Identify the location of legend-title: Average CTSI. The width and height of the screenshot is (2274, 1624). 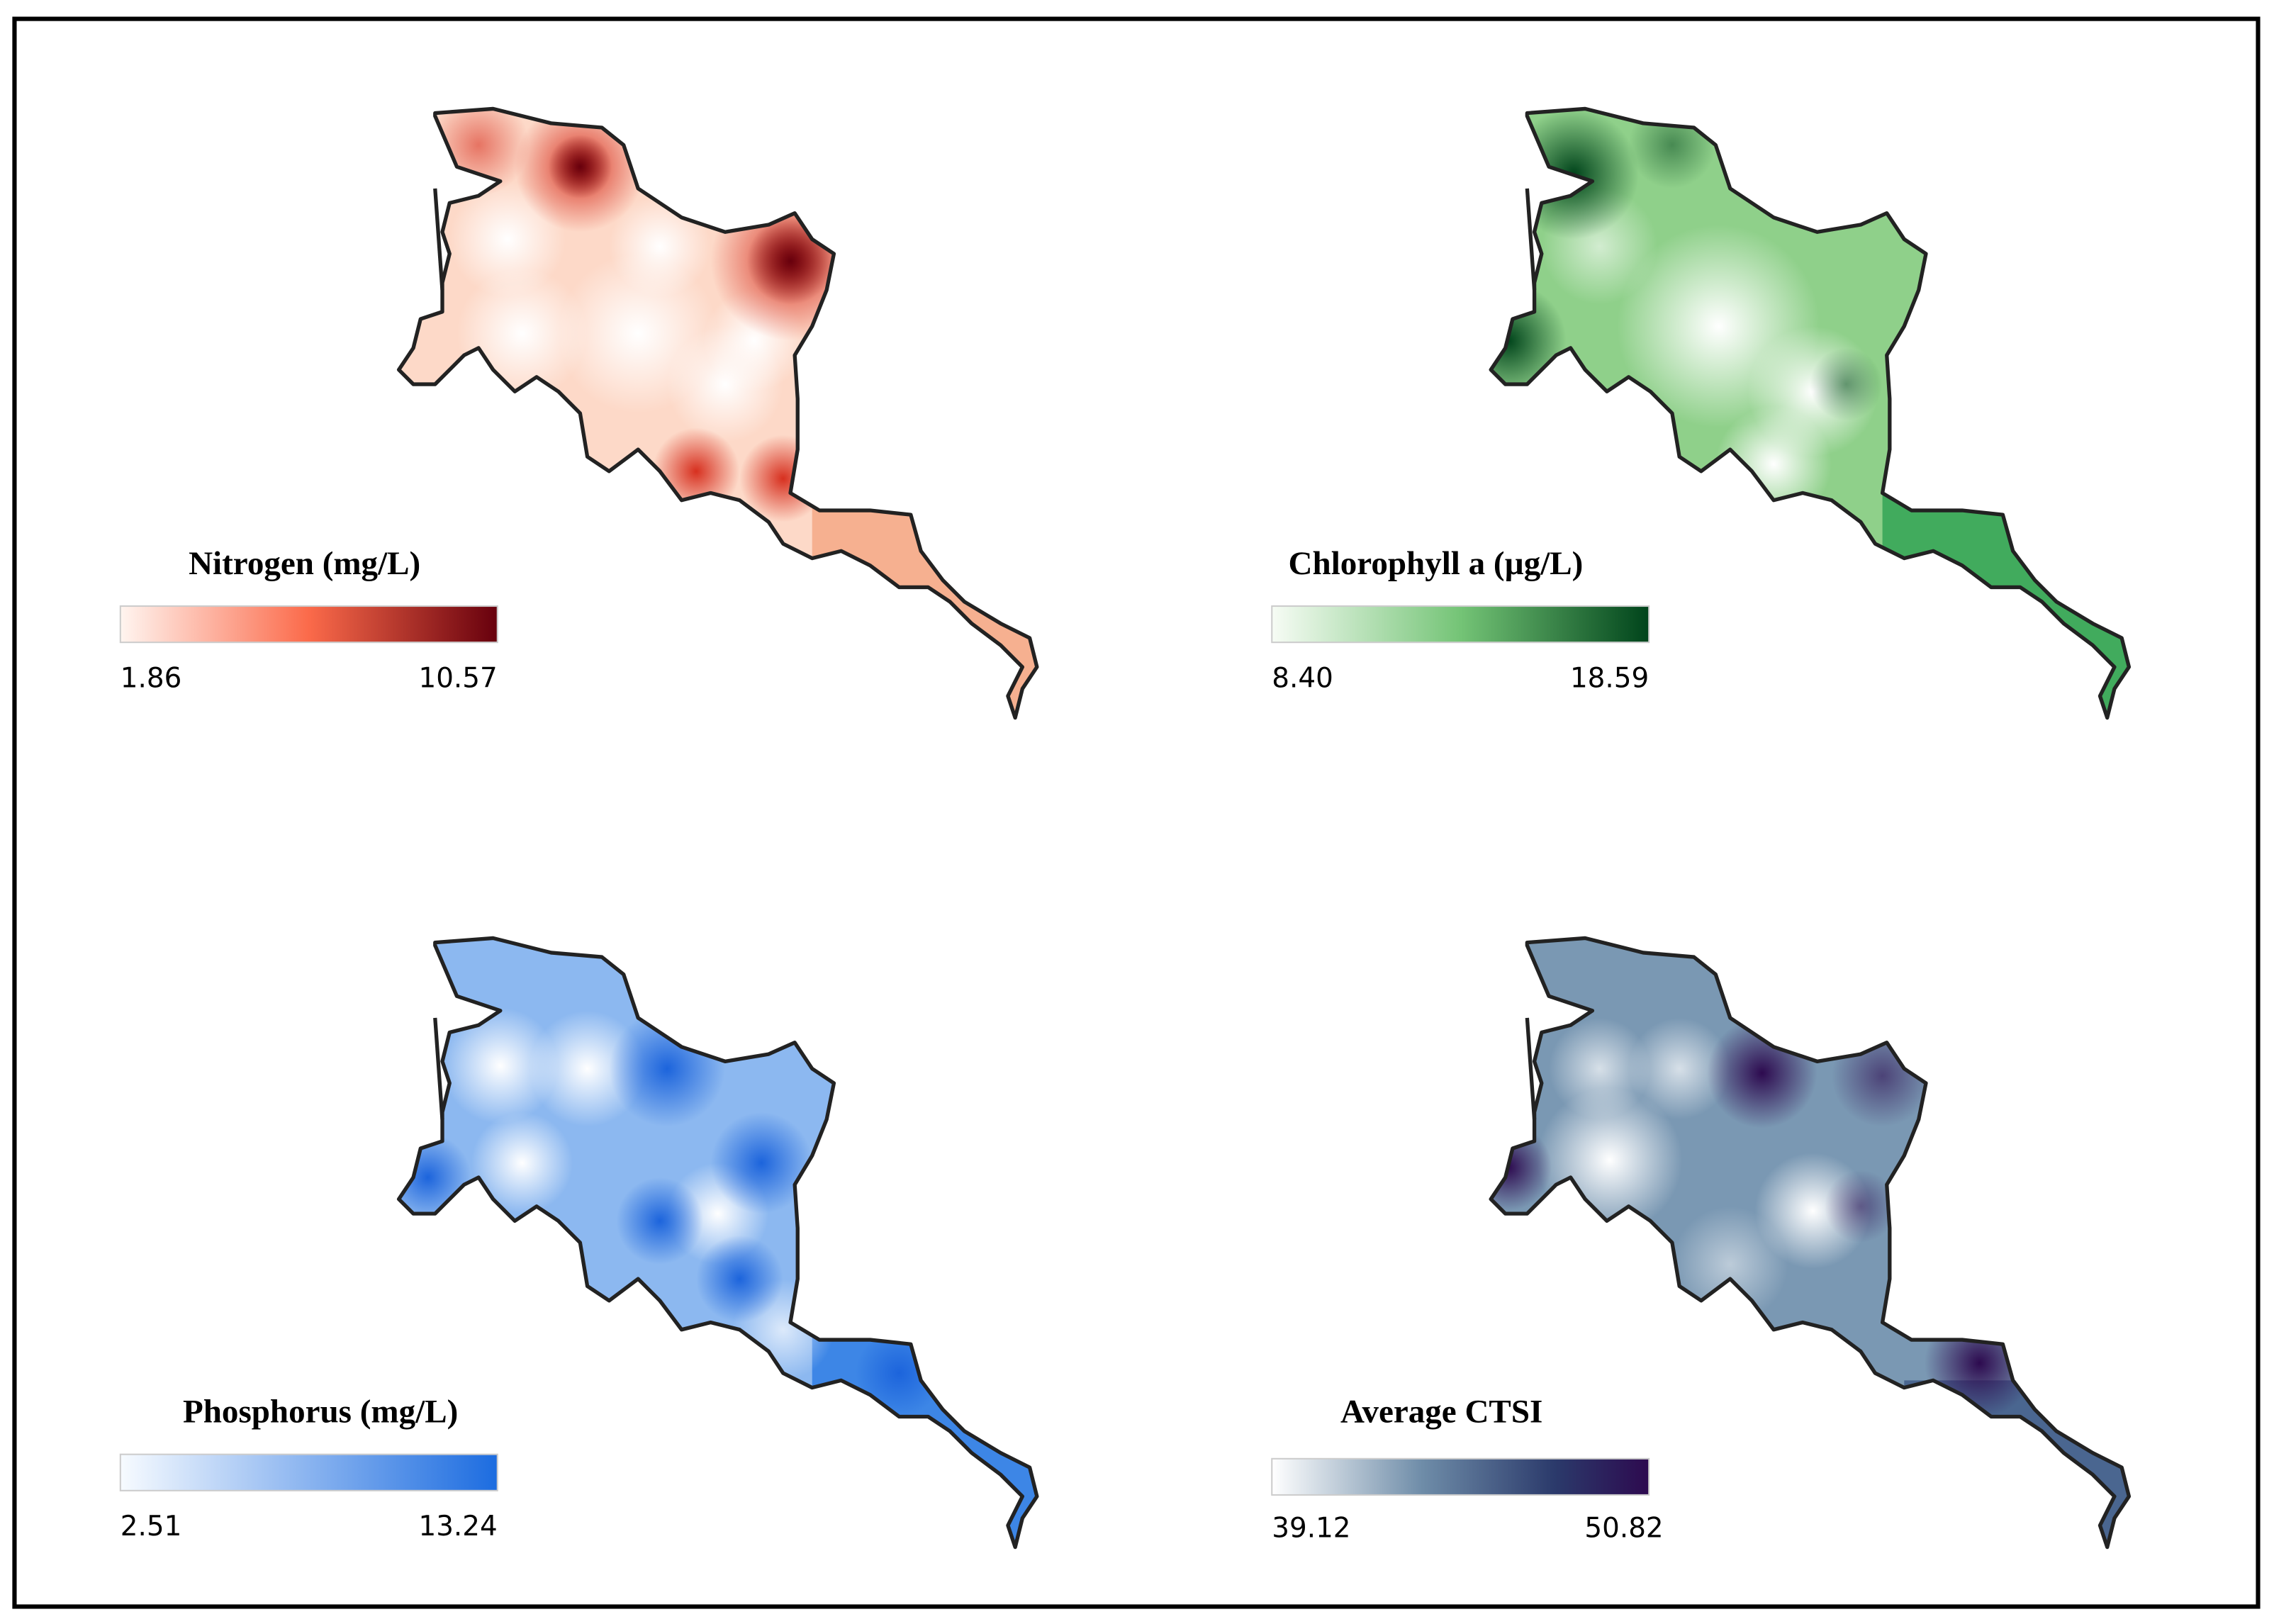
(1441, 1412).